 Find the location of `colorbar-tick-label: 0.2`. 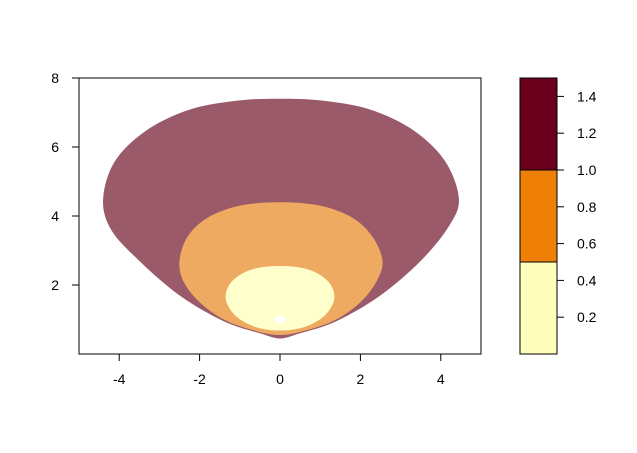

colorbar-tick-label: 0.2 is located at coordinates (587, 317).